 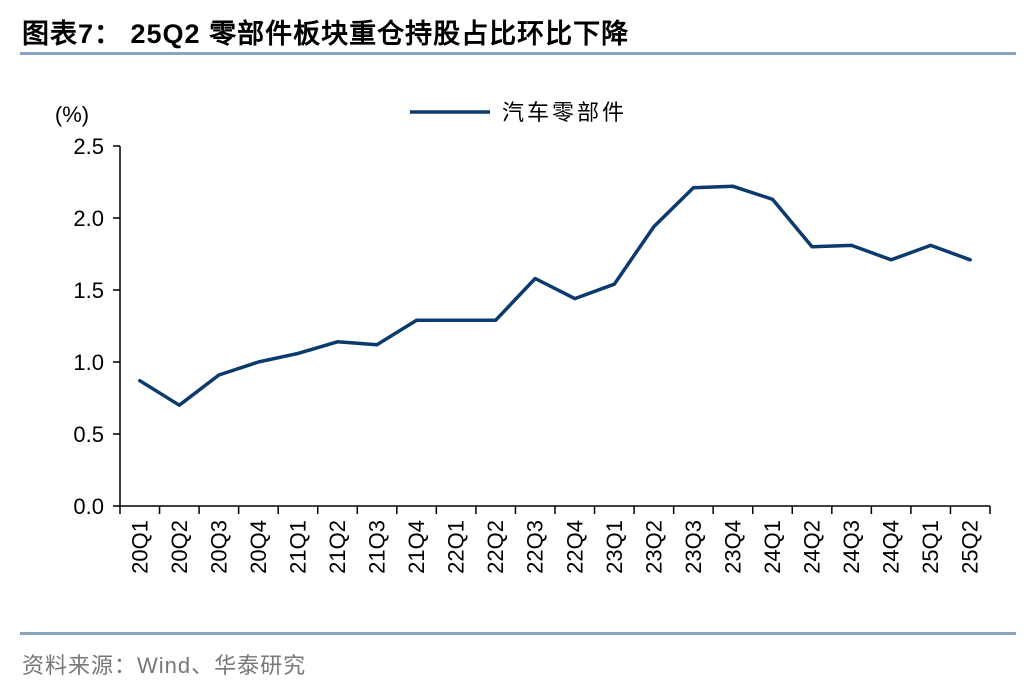 What do you see at coordinates (564, 112) in the screenshot?
I see `legend-label: 汽车零部件` at bounding box center [564, 112].